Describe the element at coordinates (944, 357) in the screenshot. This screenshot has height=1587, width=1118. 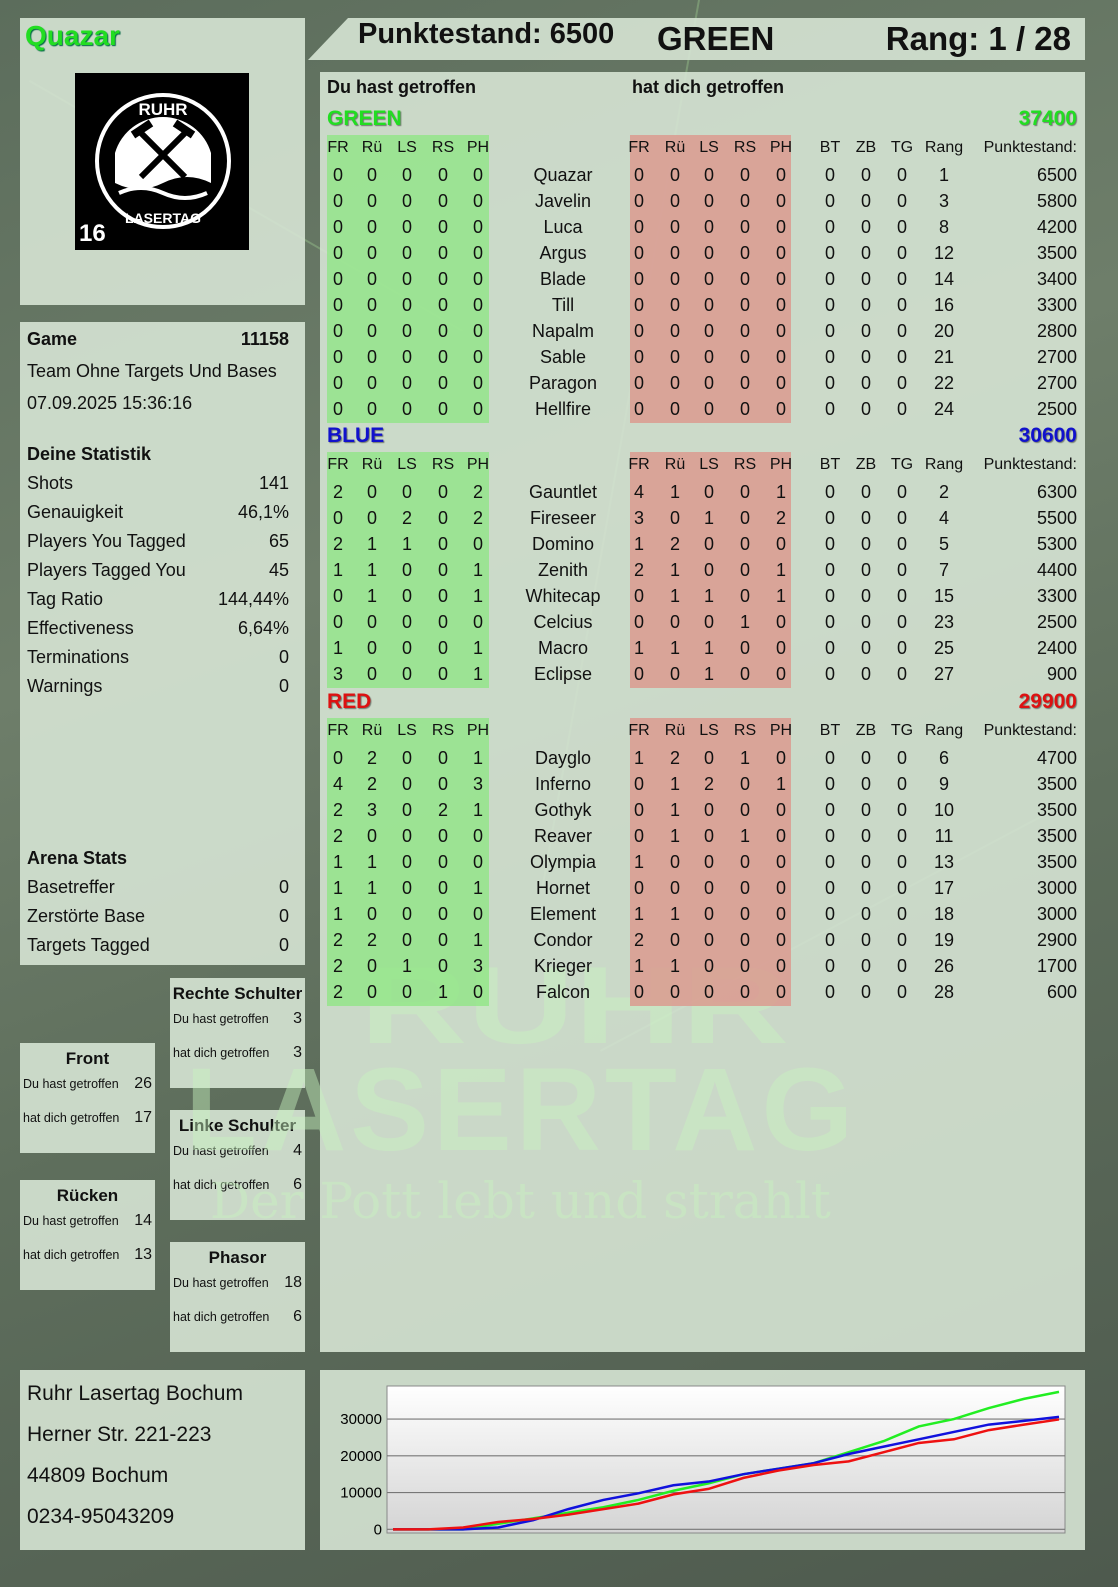
I see `rang-cell: 21` at that location.